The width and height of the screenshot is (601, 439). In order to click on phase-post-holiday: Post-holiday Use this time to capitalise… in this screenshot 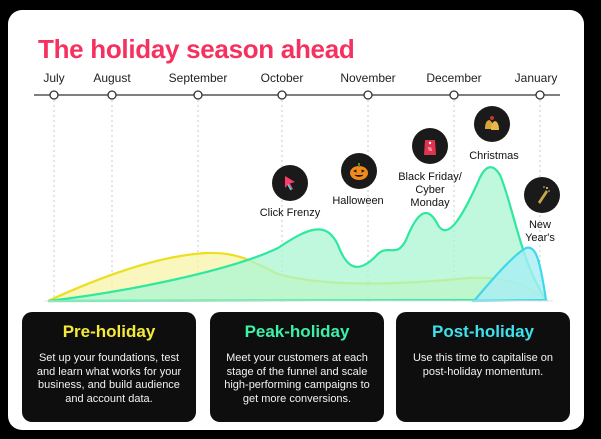, I will do `click(483, 367)`.